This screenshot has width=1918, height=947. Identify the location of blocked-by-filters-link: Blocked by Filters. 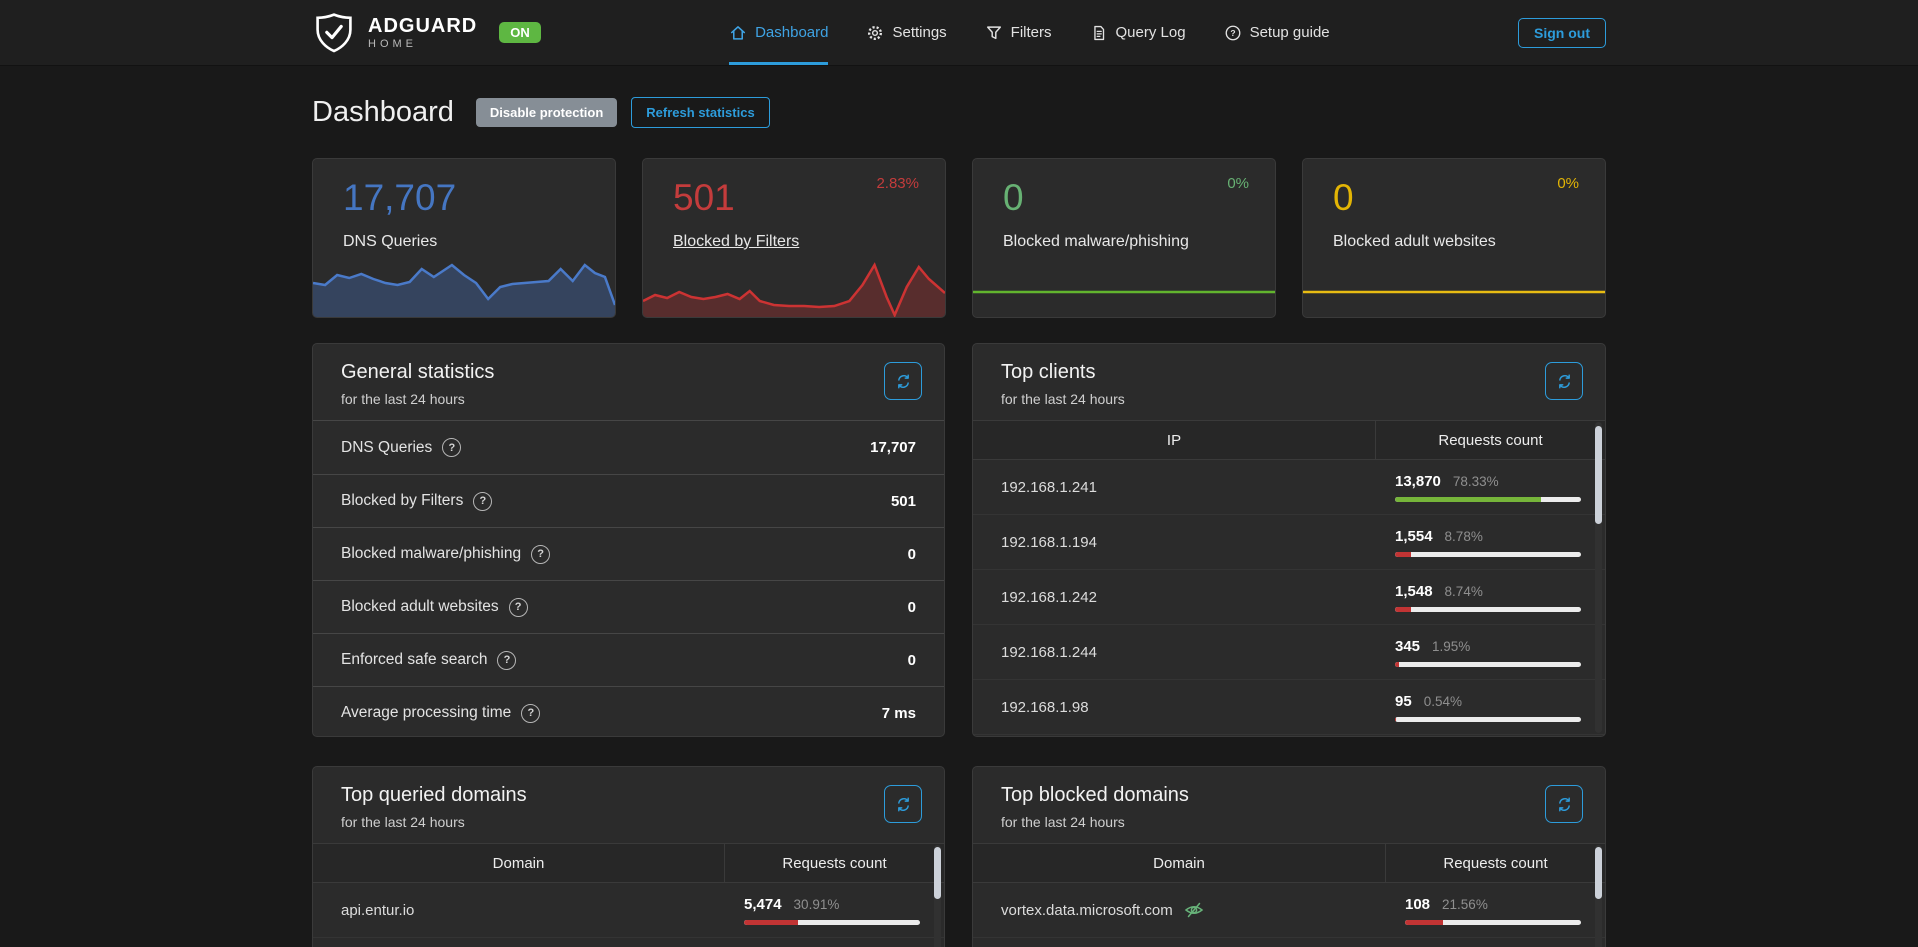
(736, 241).